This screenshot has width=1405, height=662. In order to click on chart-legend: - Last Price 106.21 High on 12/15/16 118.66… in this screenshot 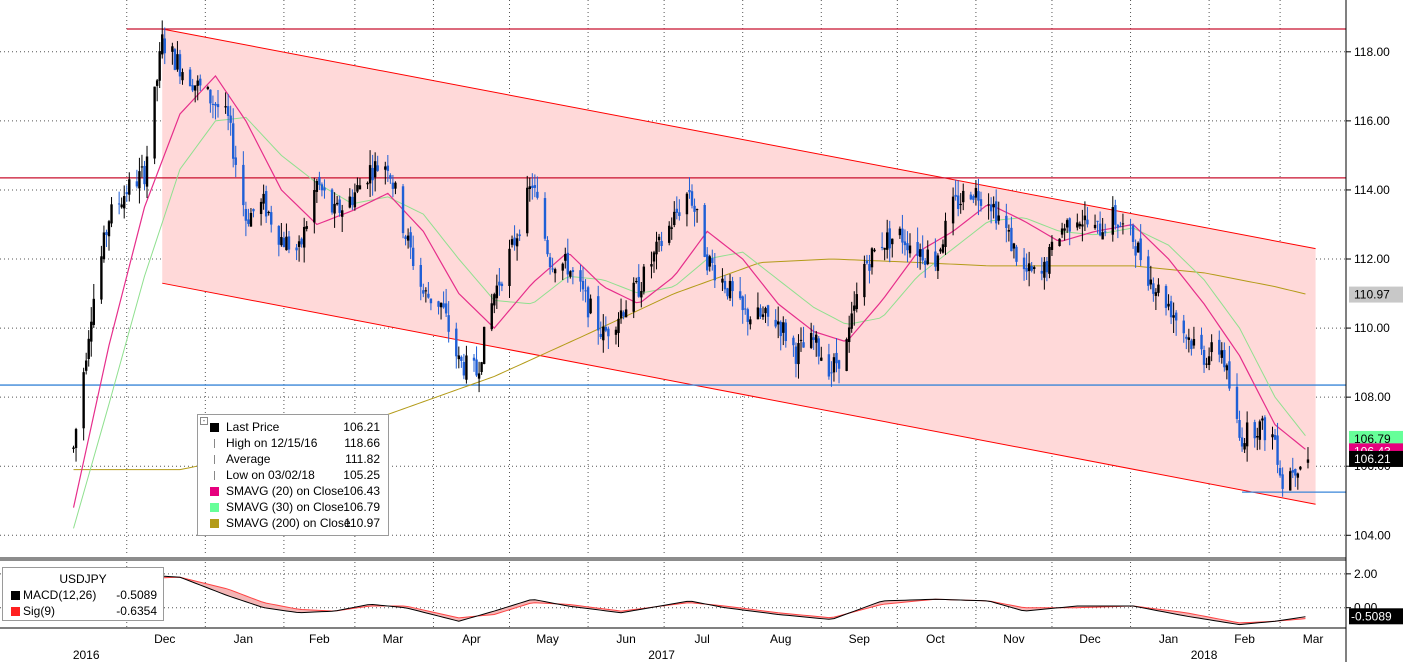, I will do `click(293, 475)`.